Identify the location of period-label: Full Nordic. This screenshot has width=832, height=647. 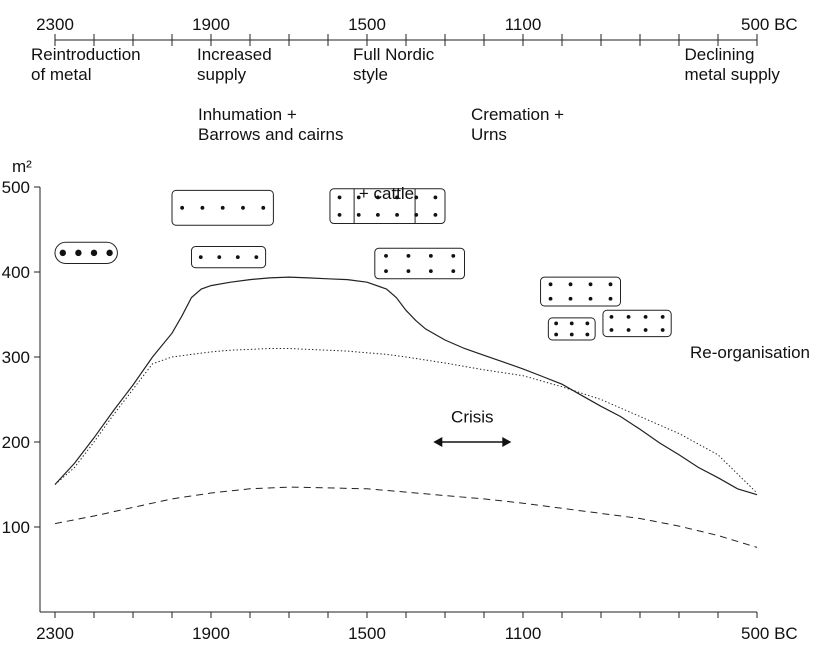
(394, 54).